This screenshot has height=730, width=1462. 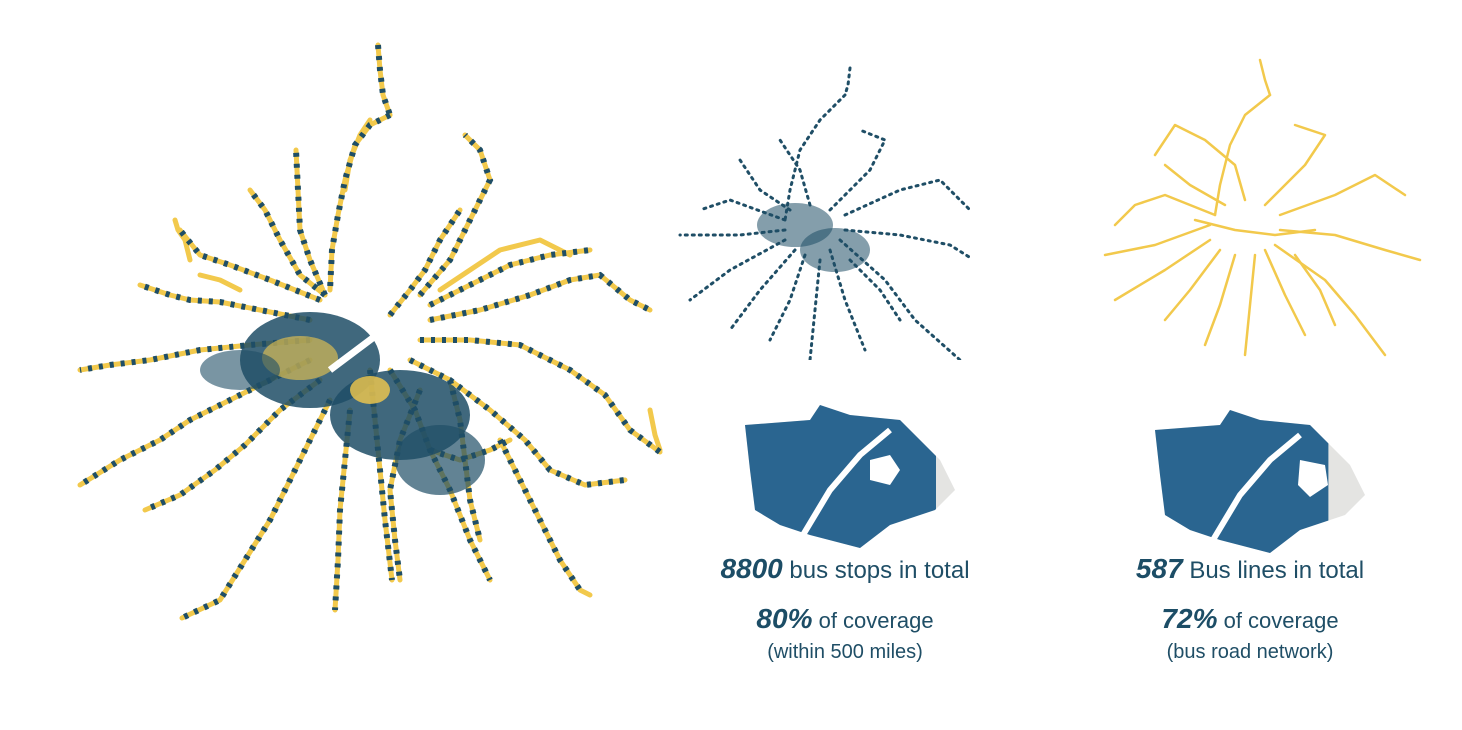 I want to click on lines-coverage-line: 72% of coverage, so click(x=1250, y=619).